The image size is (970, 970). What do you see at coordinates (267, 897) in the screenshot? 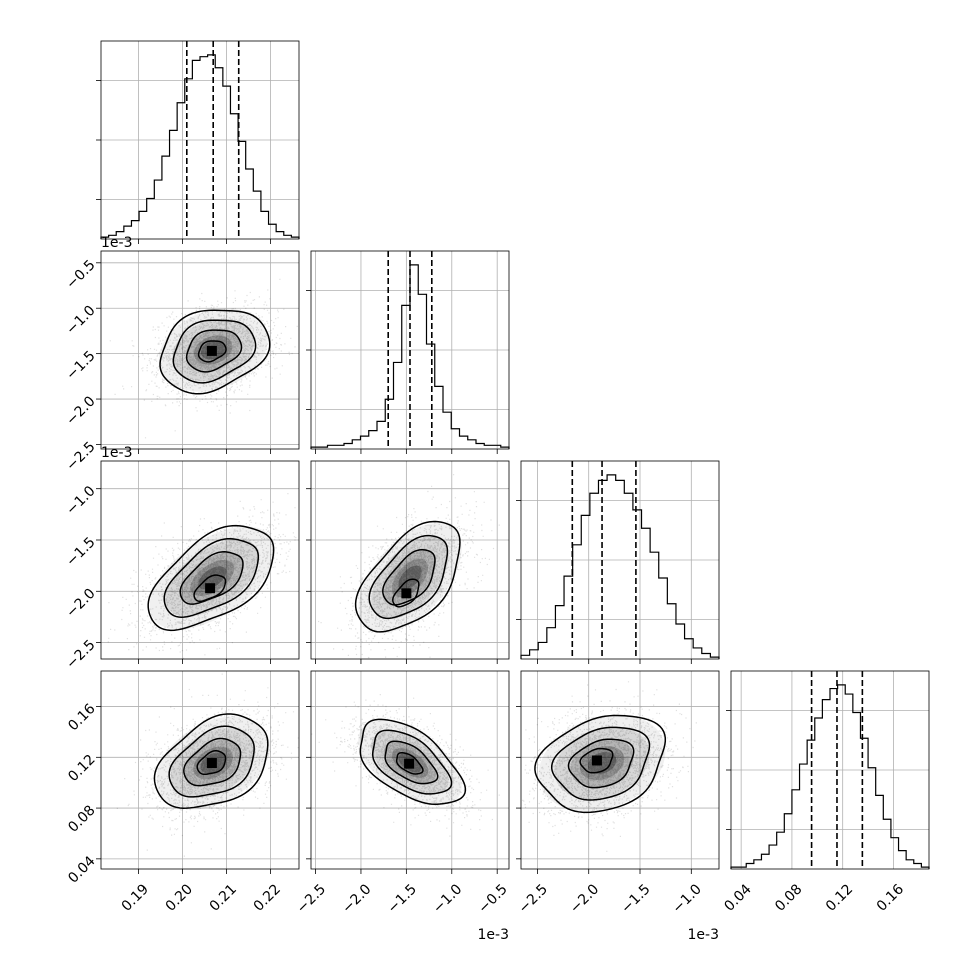
I see `x-tick-label: 0.22` at bounding box center [267, 897].